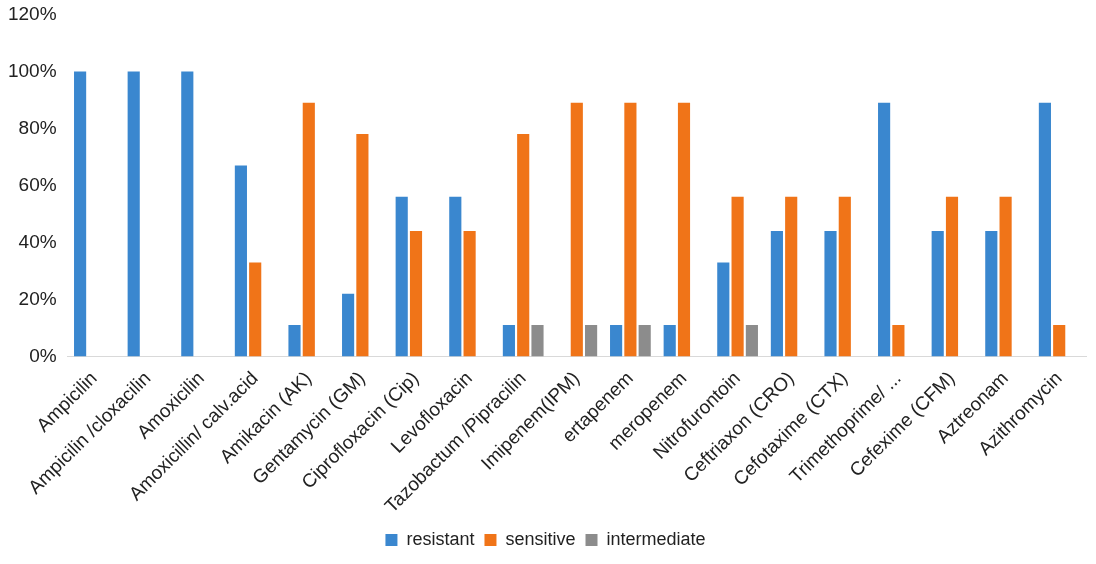 This screenshot has height=564, width=1096. Describe the element at coordinates (37, 127) in the screenshot. I see `y-tick-label: 80%` at that location.